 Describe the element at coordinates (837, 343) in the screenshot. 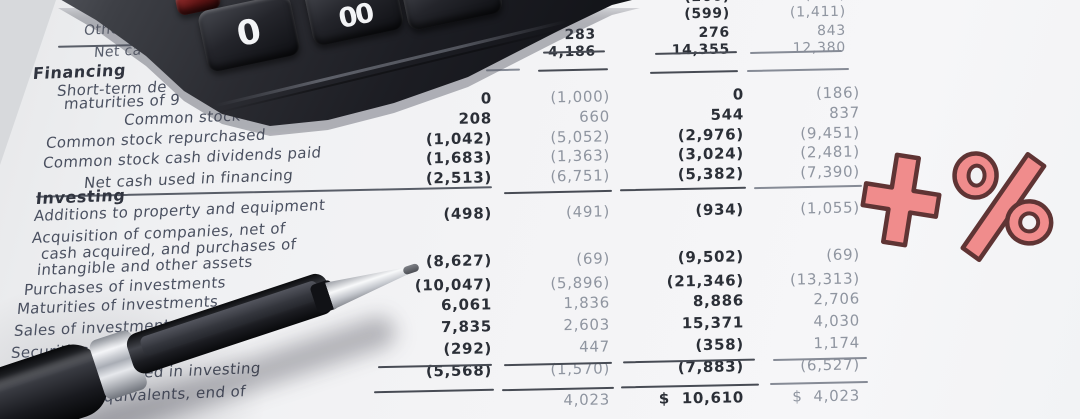

I see `value-cell: 1,174` at that location.